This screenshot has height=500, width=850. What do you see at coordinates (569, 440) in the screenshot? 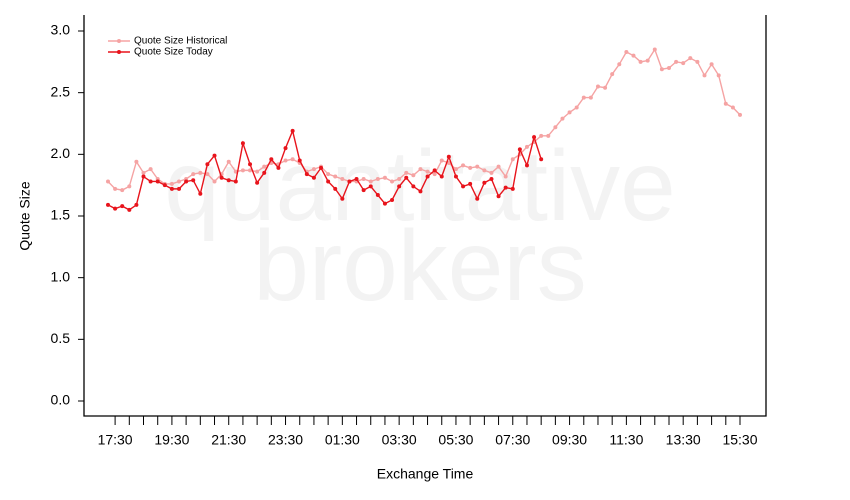
I see `x-tick-label: 09:30` at bounding box center [569, 440].